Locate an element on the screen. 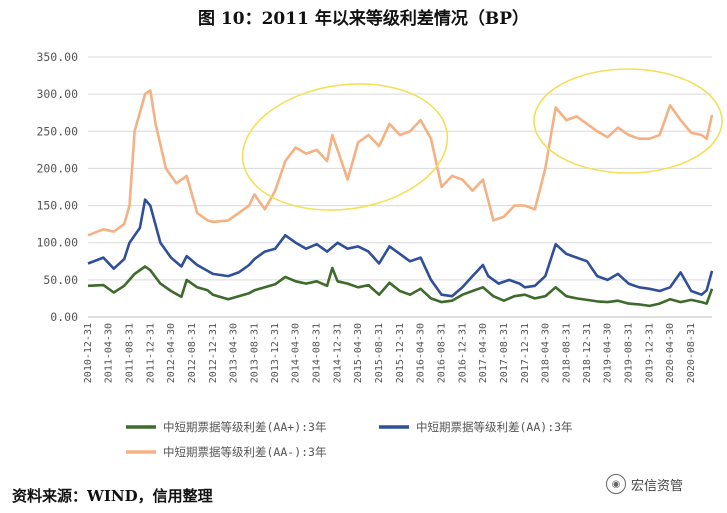  x-tick-label: 2015-12-31 is located at coordinates (400, 353).